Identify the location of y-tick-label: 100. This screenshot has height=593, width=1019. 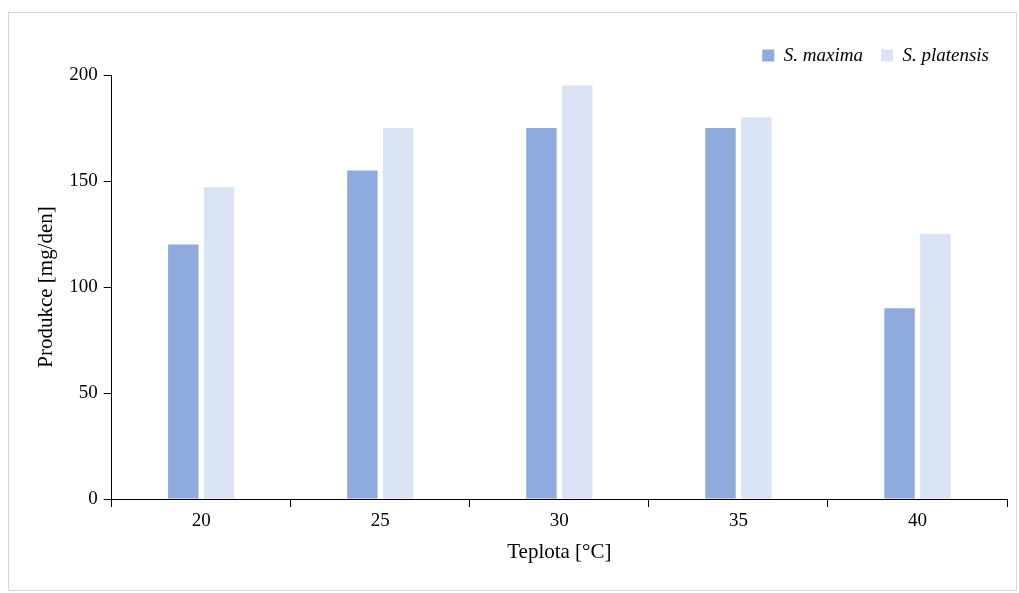
(83, 285).